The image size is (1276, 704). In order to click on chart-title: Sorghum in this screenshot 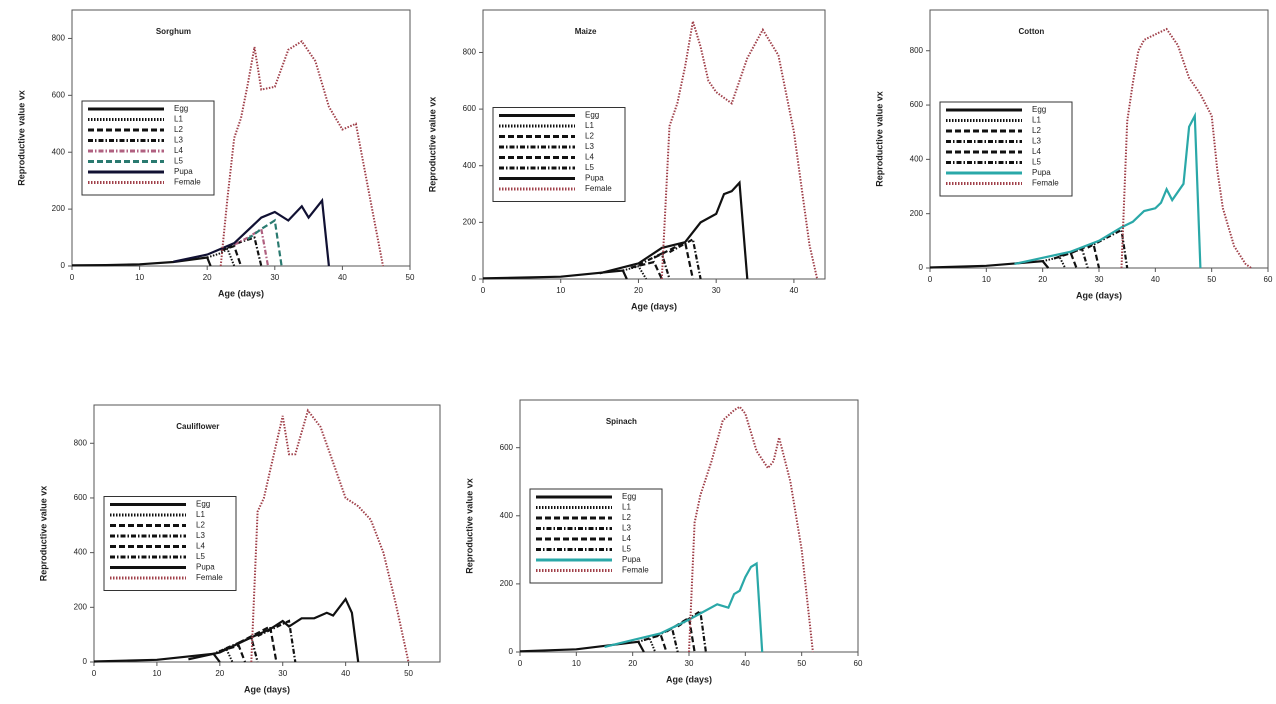, I will do `click(173, 31)`.